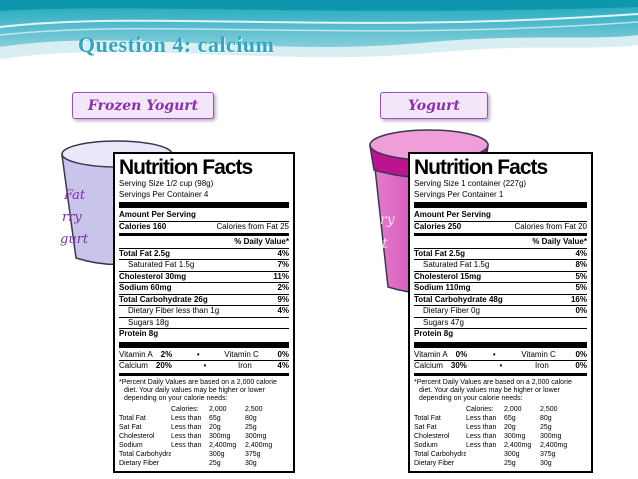  What do you see at coordinates (500, 254) in the screenshot?
I see `nutrient-row: Total Fat 2.5g 4%` at bounding box center [500, 254].